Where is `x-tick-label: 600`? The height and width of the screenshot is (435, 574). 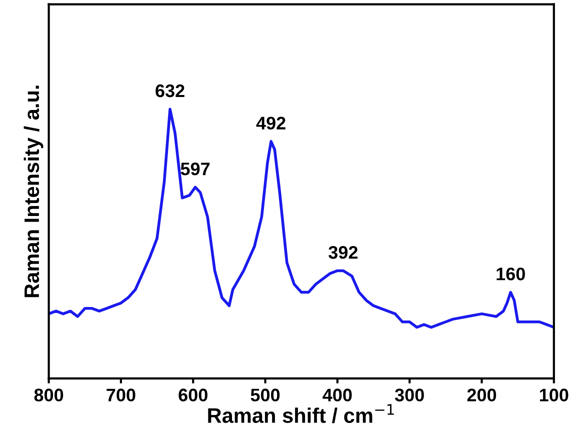
x-tick-label: 600 is located at coordinates (193, 395).